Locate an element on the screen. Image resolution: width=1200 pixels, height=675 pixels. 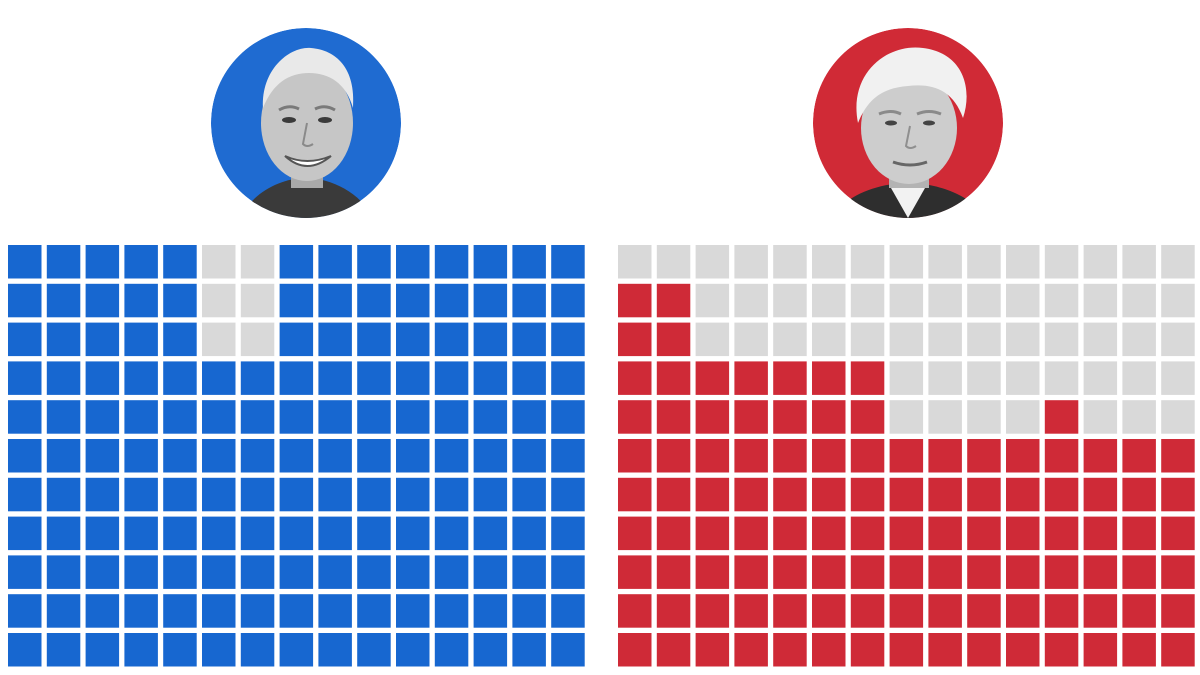
trump-portrait is located at coordinates (908, 123).